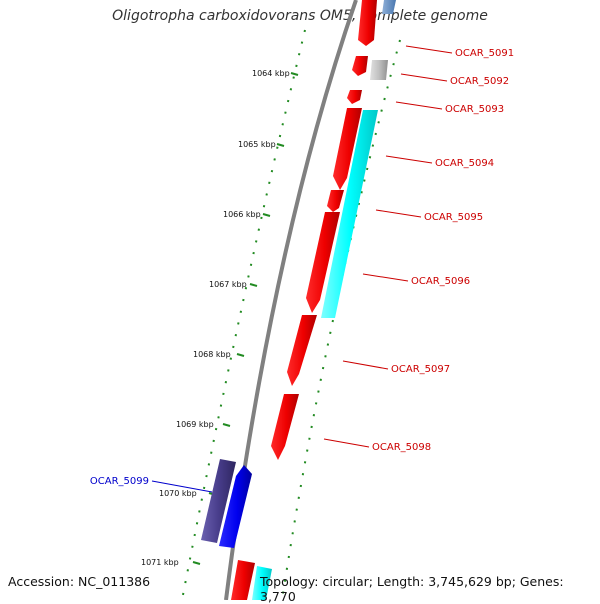  What do you see at coordinates (453, 217) in the screenshot?
I see `gene-label-OCAR_5095: OCAR_5095` at bounding box center [453, 217].